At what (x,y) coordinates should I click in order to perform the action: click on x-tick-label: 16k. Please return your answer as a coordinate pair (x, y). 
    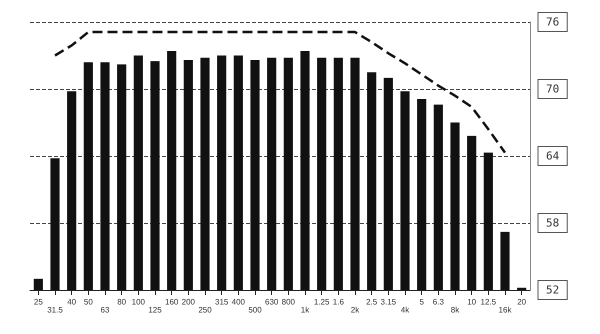
    Looking at the image, I should click on (505, 310).